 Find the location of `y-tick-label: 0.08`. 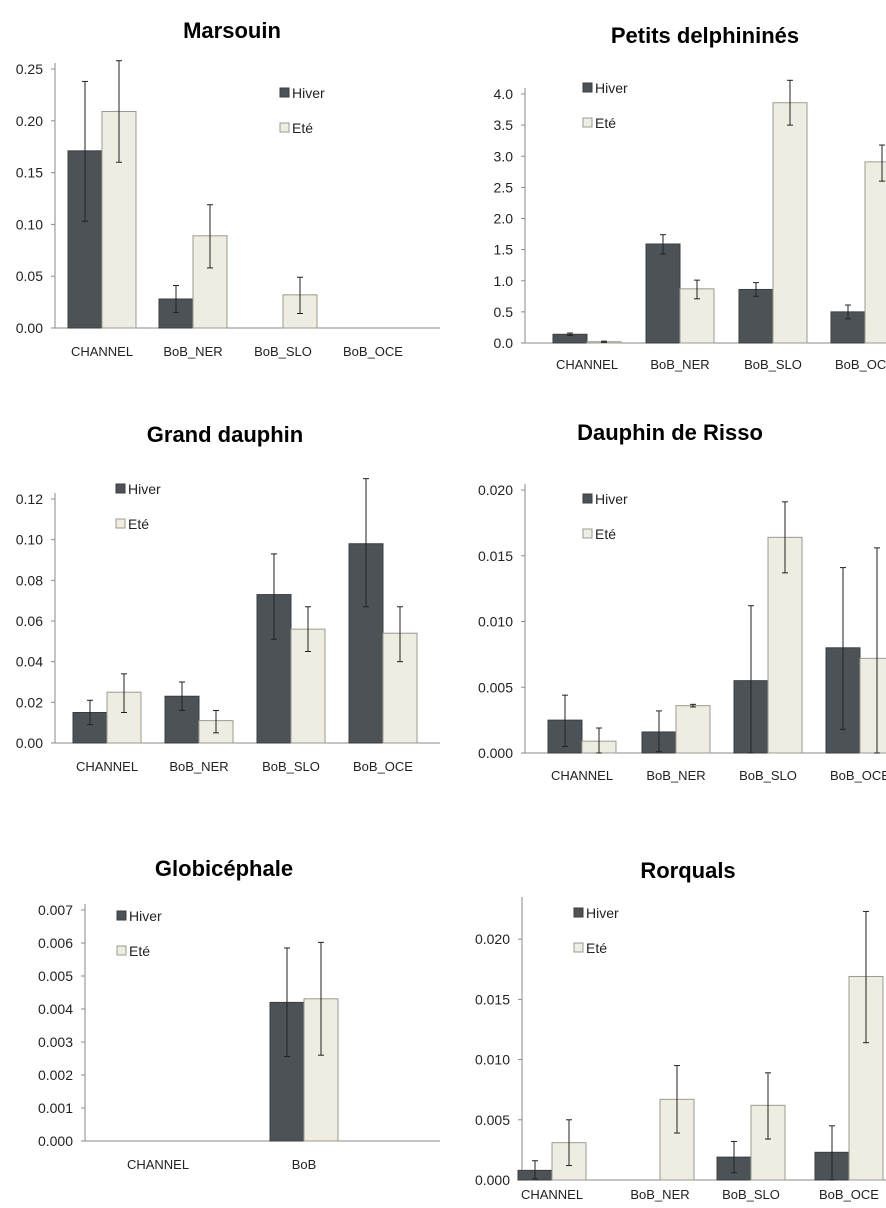

y-tick-label: 0.08 is located at coordinates (29, 580).